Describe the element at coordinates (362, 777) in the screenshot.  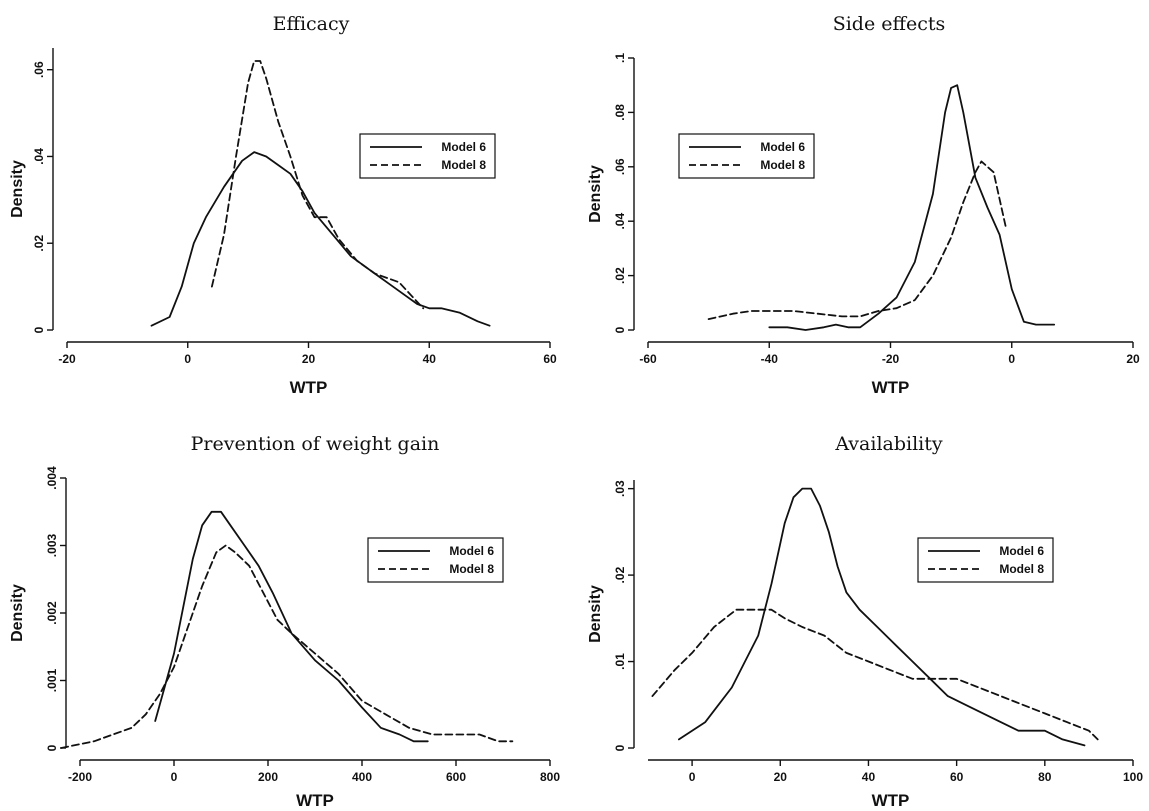
I see `x-tick-label: 400` at that location.